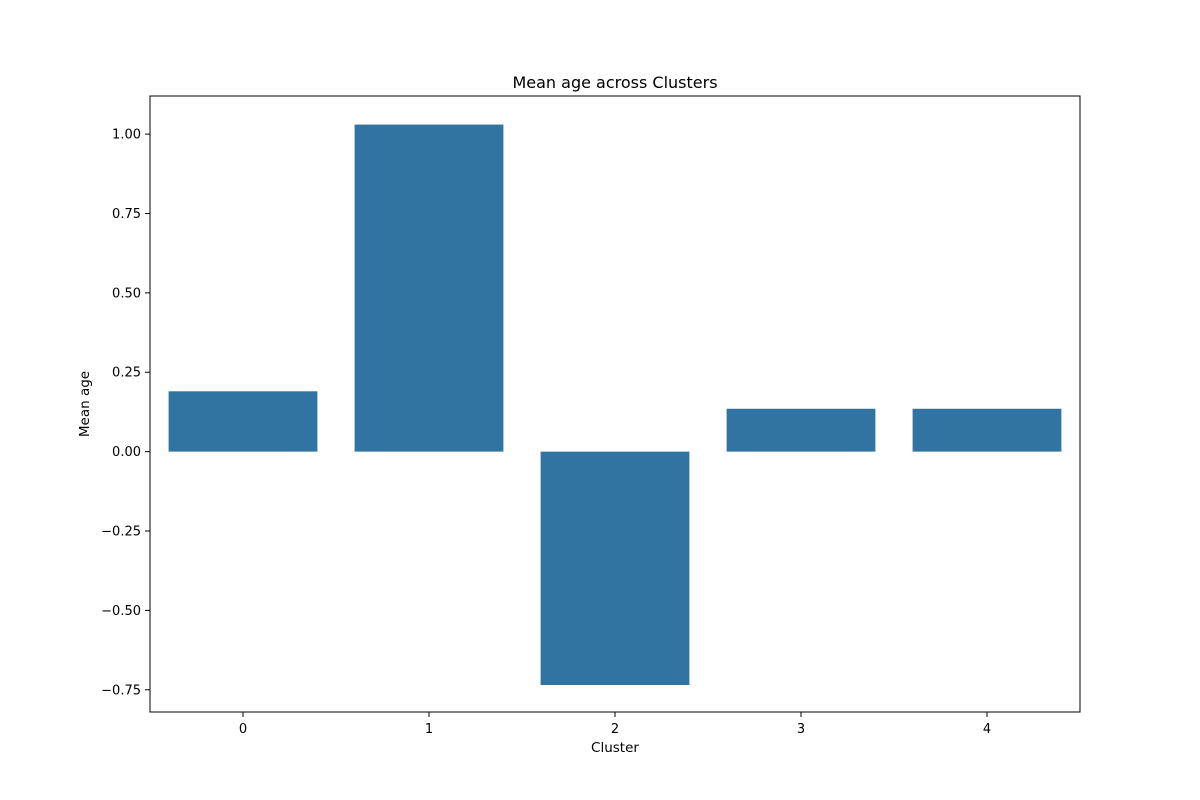 The image size is (1200, 800). I want to click on x-tick-label: 2, so click(615, 729).